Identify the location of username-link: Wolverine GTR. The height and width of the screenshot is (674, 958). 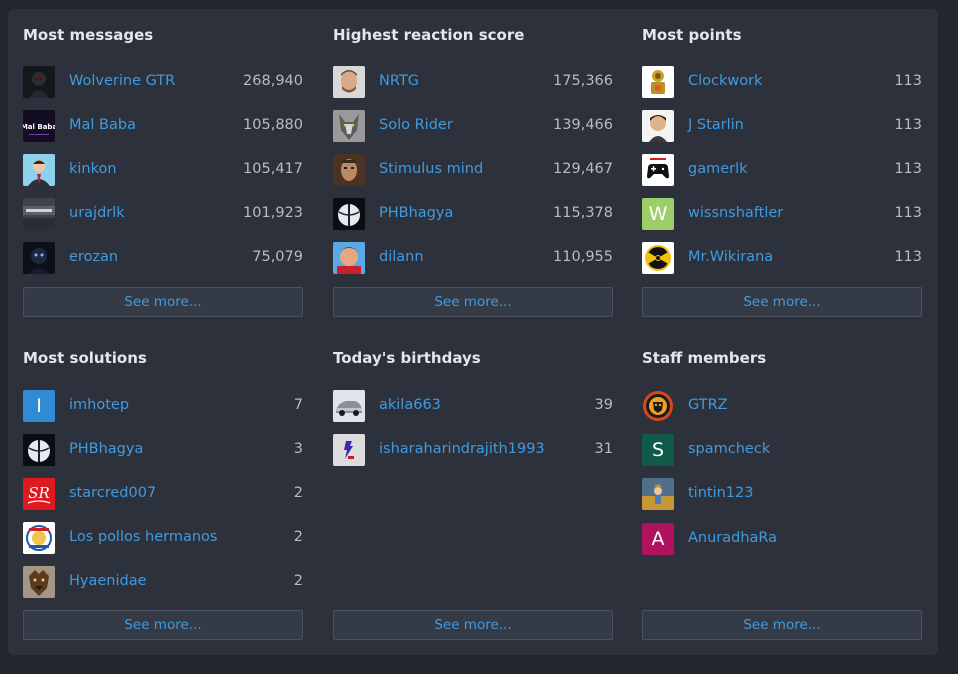
(122, 81).